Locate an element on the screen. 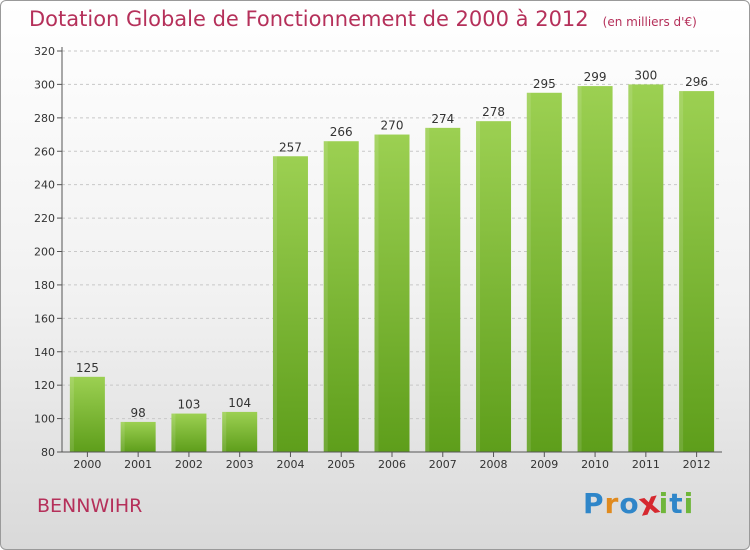  data-label: 299 is located at coordinates (595, 77).